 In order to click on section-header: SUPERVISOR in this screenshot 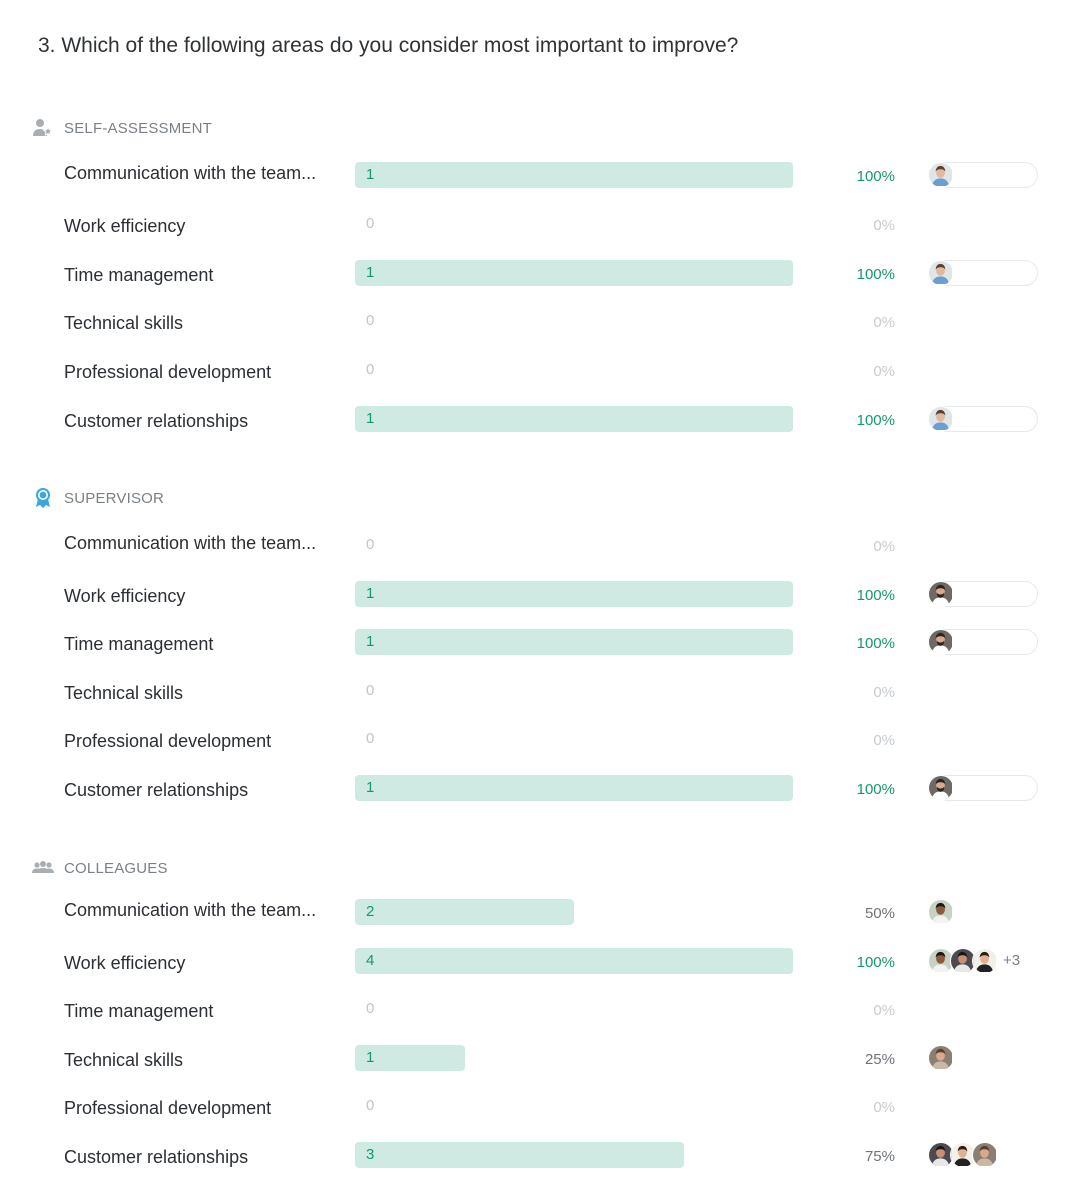, I will do `click(98, 498)`.